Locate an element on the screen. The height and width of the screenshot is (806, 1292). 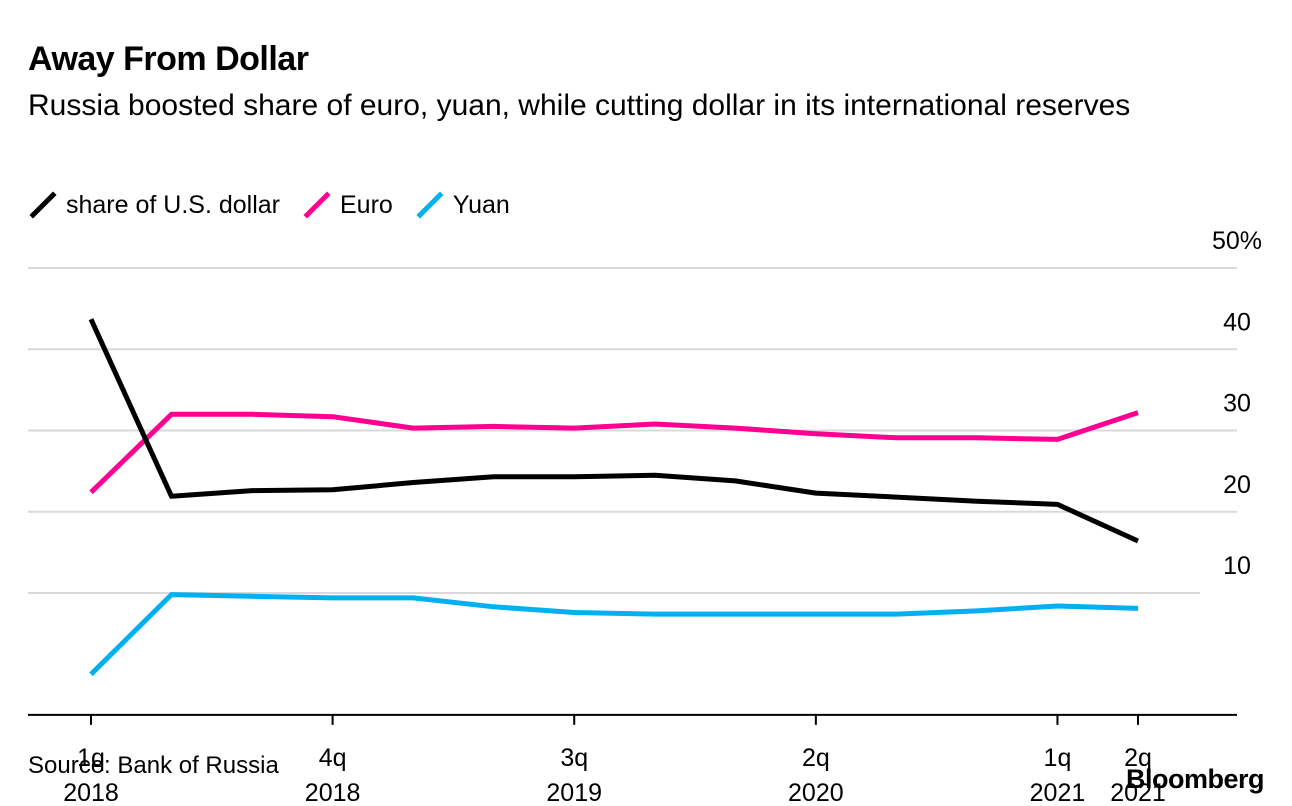
legend: share of U.S. dollar Euro Yuan is located at coordinates (280, 205).